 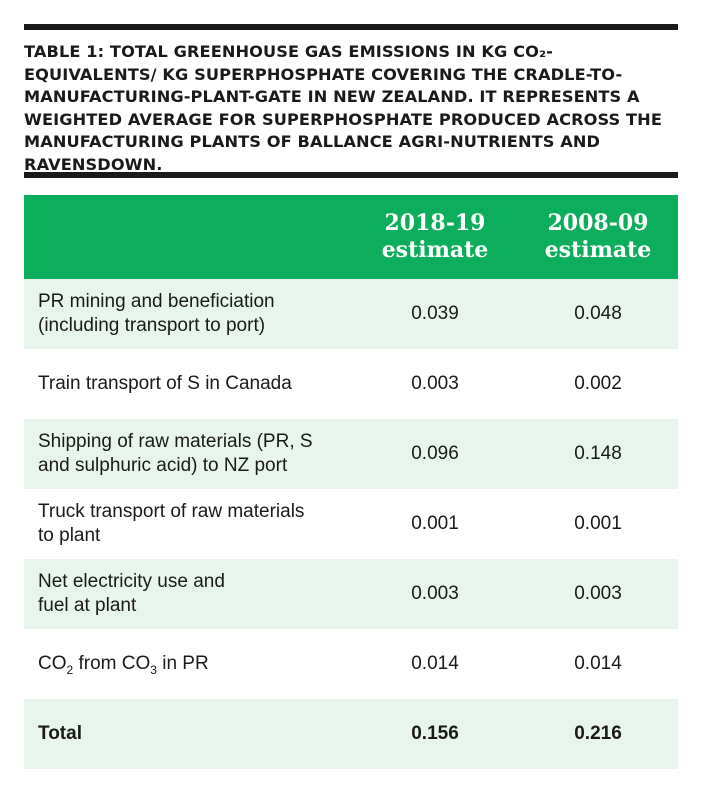 What do you see at coordinates (153, 669) in the screenshot?
I see `co3-subscript: 3` at bounding box center [153, 669].